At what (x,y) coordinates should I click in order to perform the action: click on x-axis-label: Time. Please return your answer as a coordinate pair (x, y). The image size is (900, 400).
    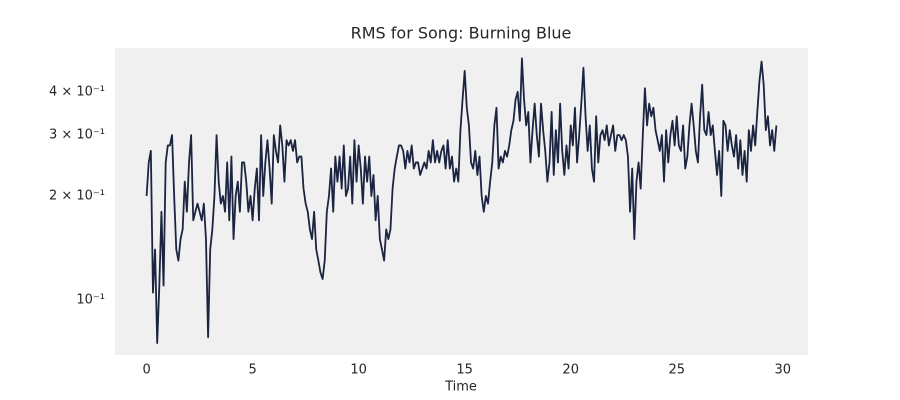
    Looking at the image, I should click on (460, 387).